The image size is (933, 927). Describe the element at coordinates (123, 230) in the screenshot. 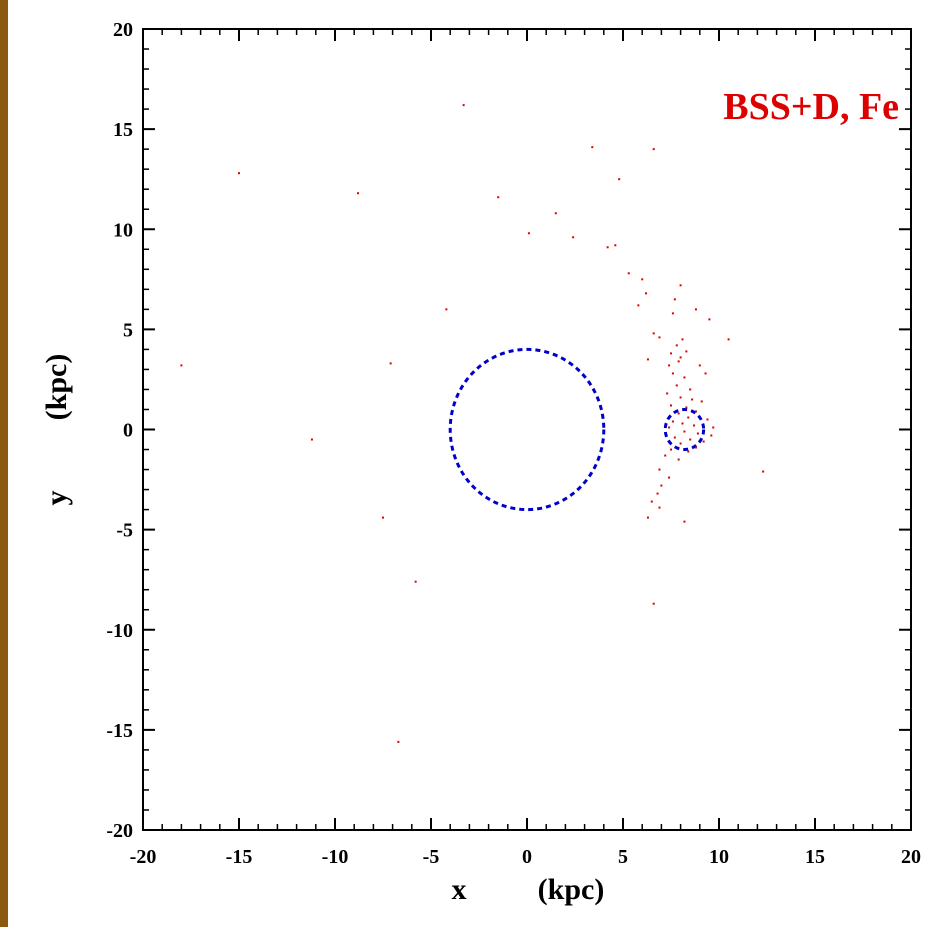

I see `y-tick-label: 10` at that location.